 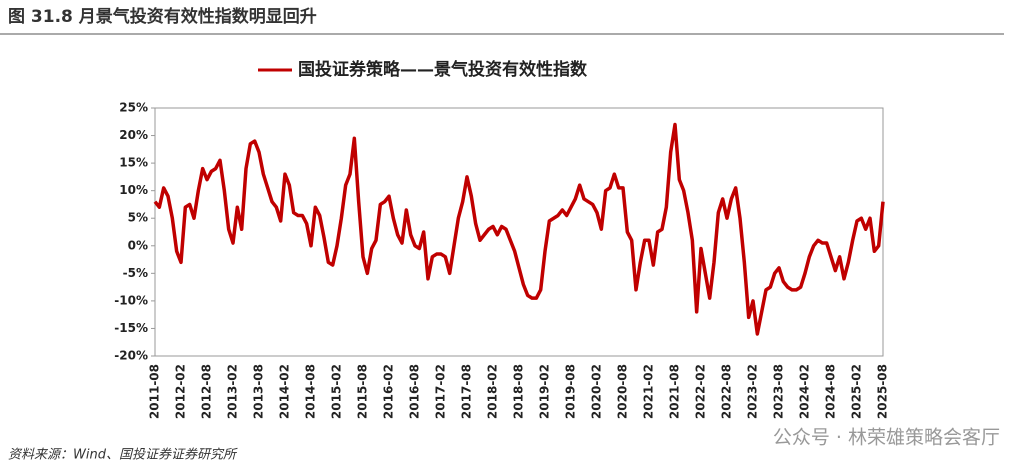 What do you see at coordinates (701, 391) in the screenshot?
I see `x-tick-label: 2022-02` at bounding box center [701, 391].